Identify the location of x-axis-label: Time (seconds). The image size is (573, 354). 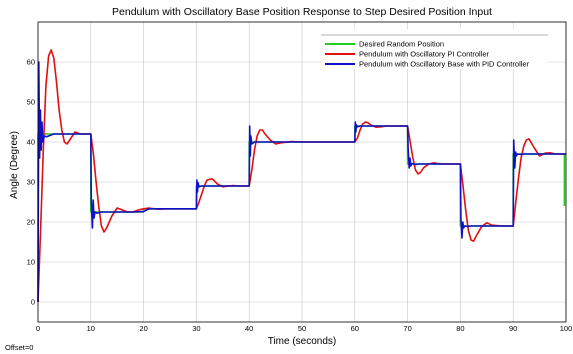
(302, 341).